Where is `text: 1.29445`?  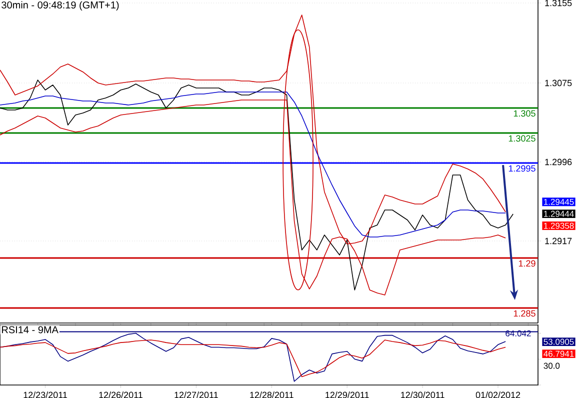 text: 1.29445 is located at coordinates (559, 201).